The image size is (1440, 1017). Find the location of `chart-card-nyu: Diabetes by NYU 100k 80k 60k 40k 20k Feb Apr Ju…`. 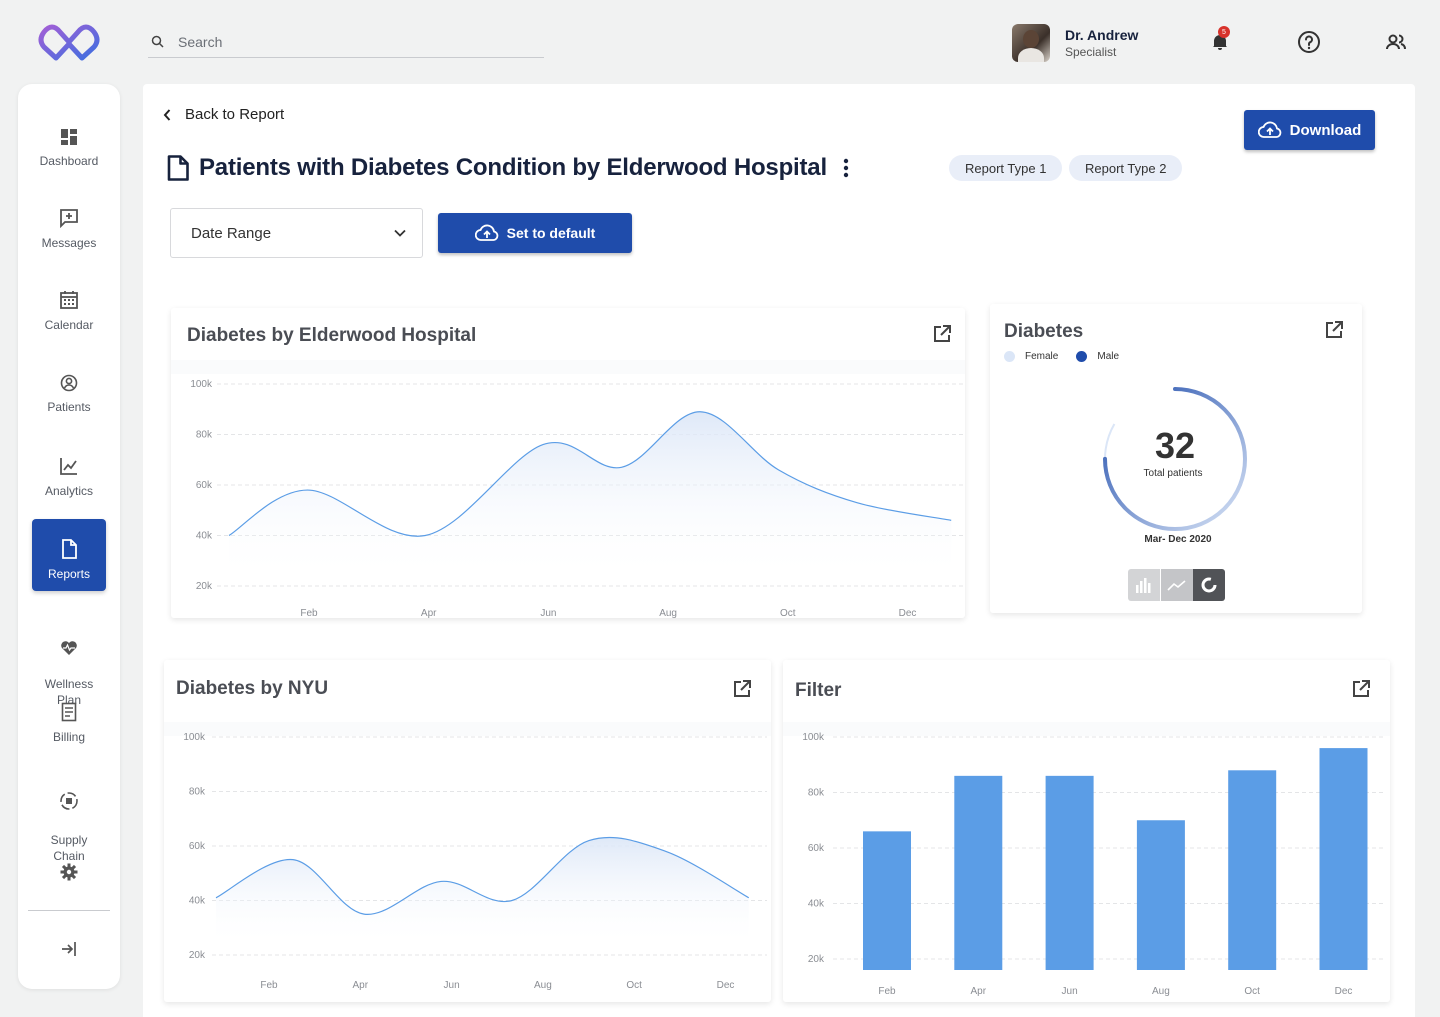

chart-card-nyu: Diabetes by NYU 100k 80k 60k 40k 20k Feb Apr Ju… is located at coordinates (467, 831).